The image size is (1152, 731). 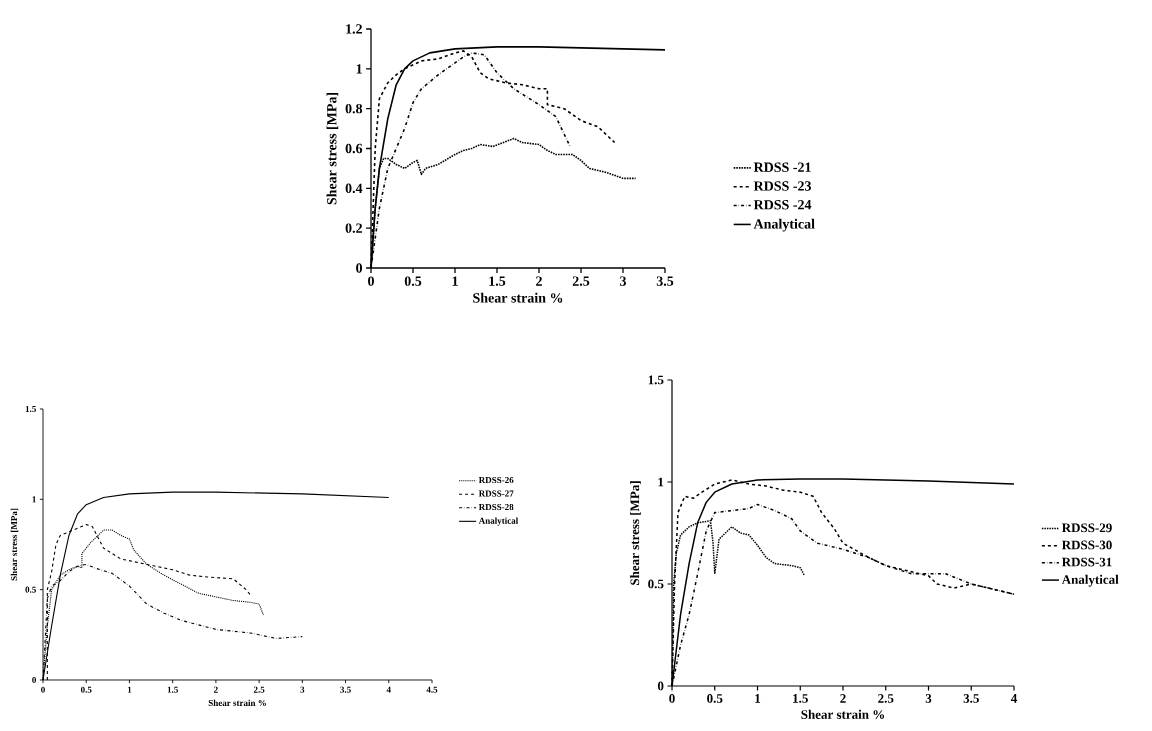 I want to click on legend-label: RDSS -21, so click(x=782, y=167).